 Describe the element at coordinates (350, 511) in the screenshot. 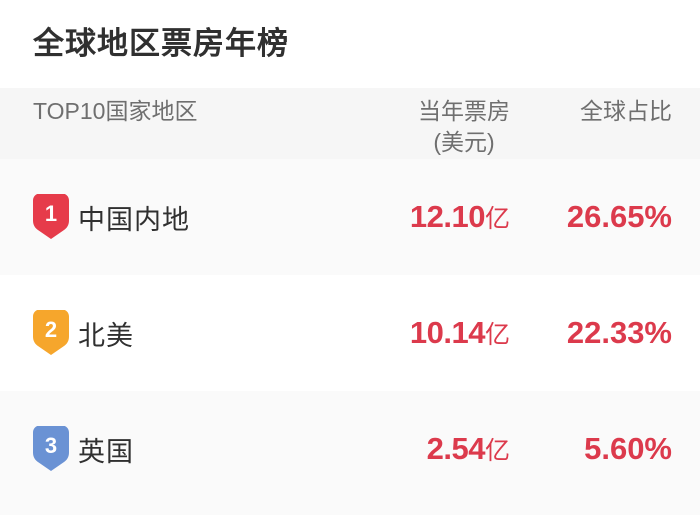

I see `next-row-peek` at that location.